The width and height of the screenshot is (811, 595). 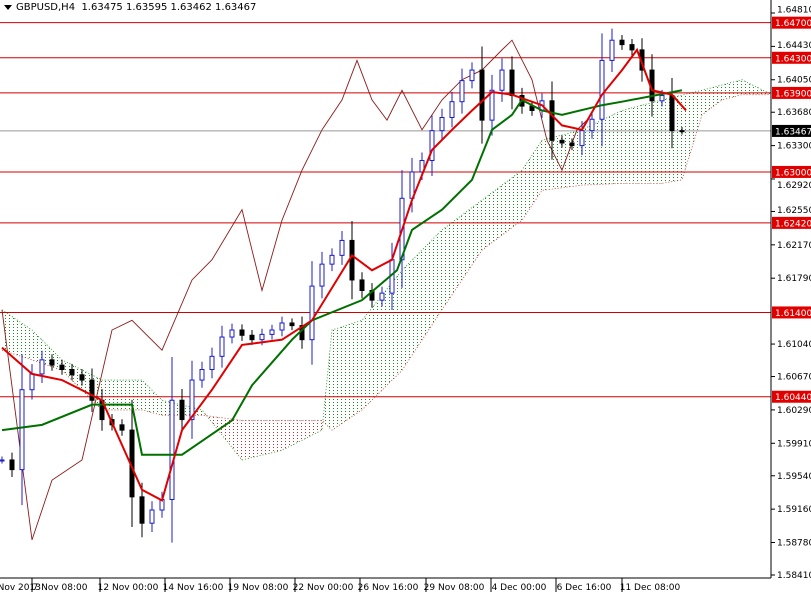 I want to click on level-price-label: 1.64300, so click(x=793, y=59).